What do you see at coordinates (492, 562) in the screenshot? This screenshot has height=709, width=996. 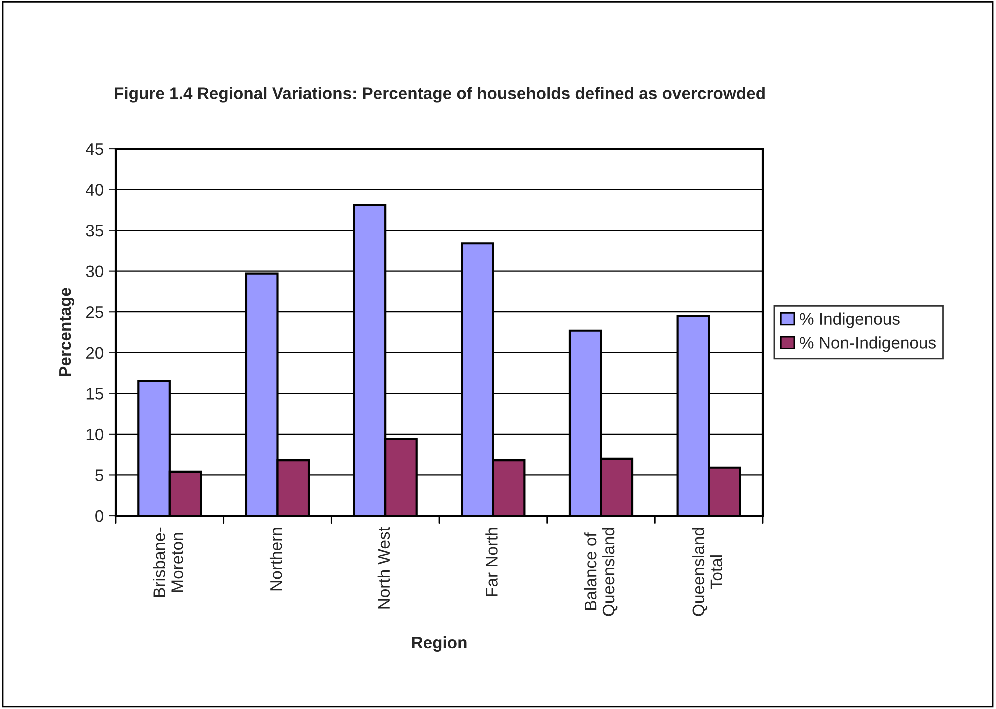 I see `x-tick-label: Far North` at bounding box center [492, 562].